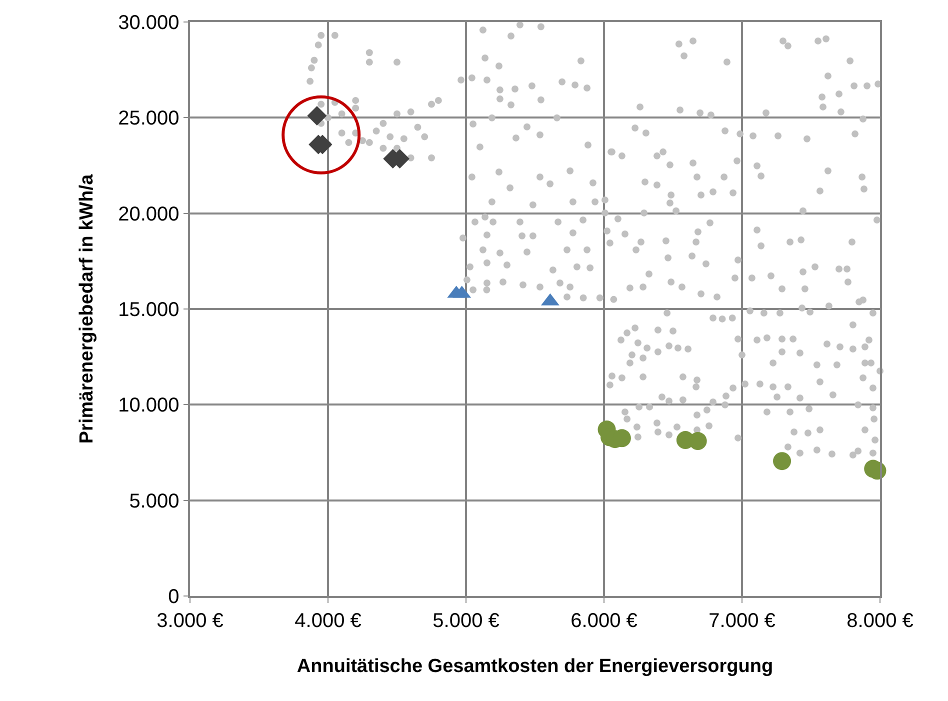 This screenshot has width=948, height=701. I want to click on y-tick-label: 0, so click(174, 597).